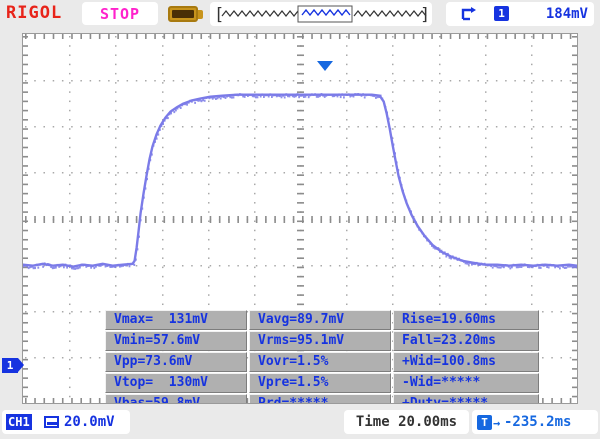  I want to click on memory-depth-bar: [ ] T, so click(321, 14).